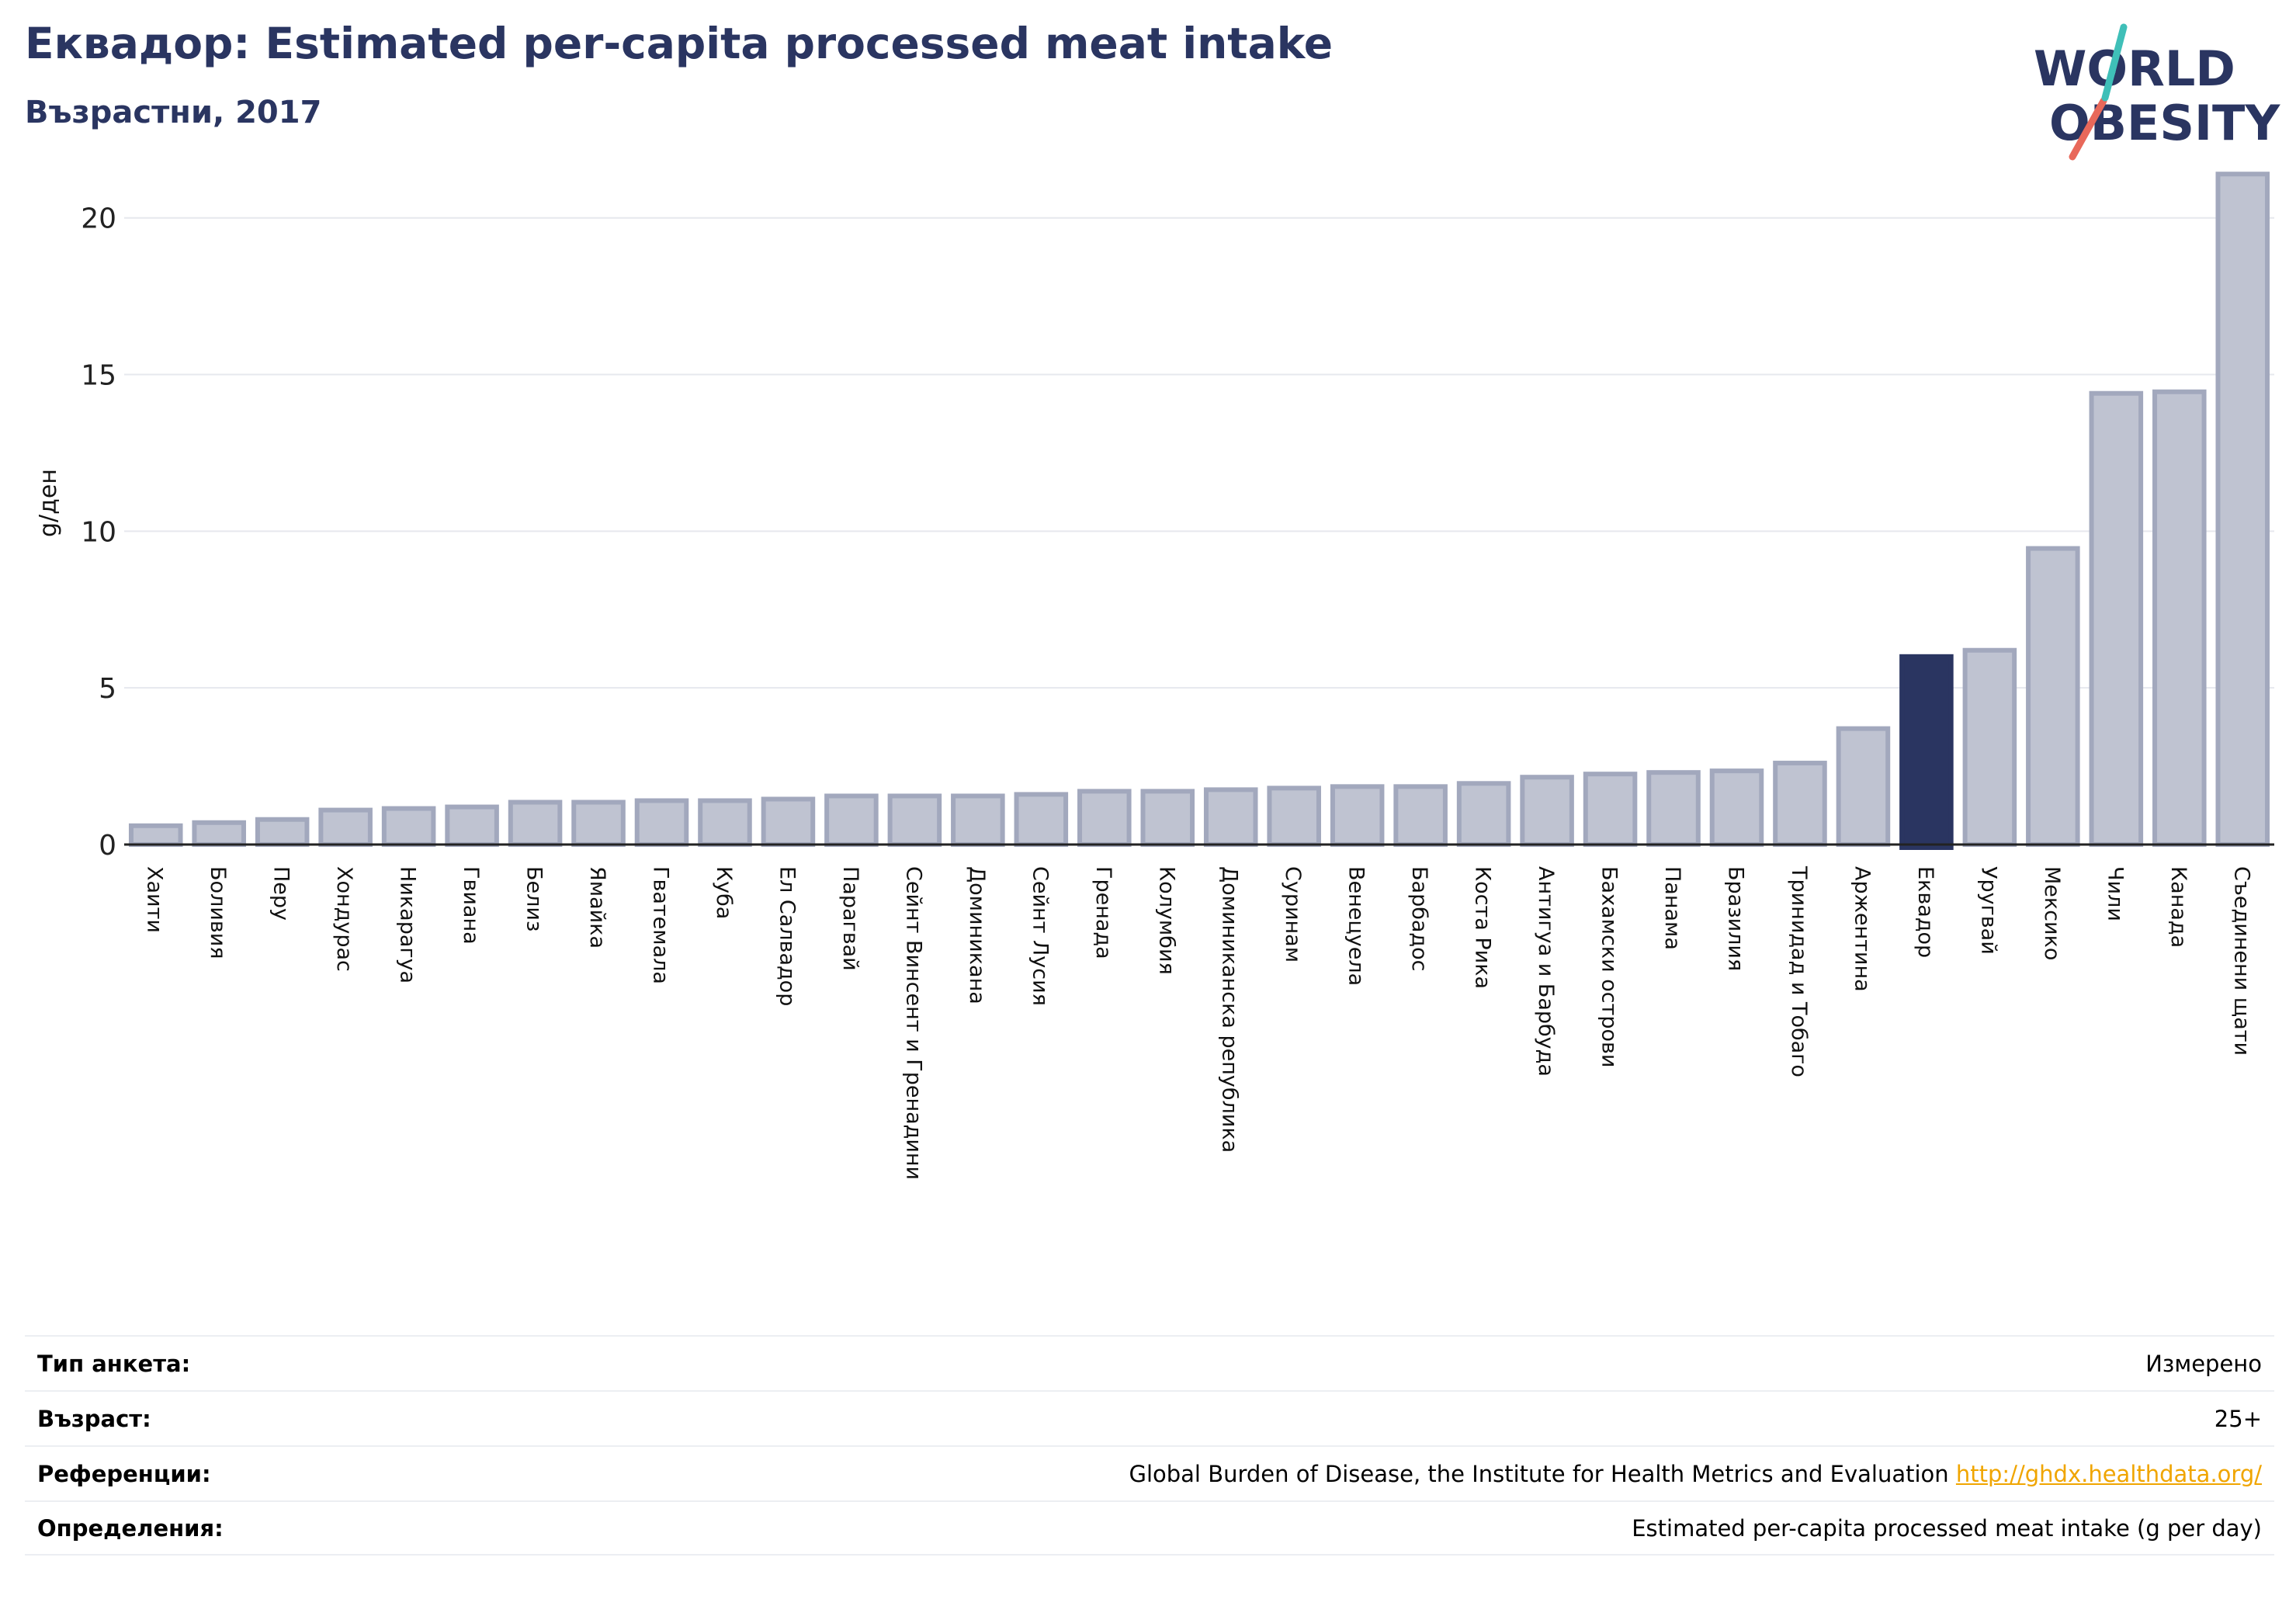 The width and height of the screenshot is (2296, 1599). I want to click on x-tick-label: Бахамски острови, so click(1609, 966).